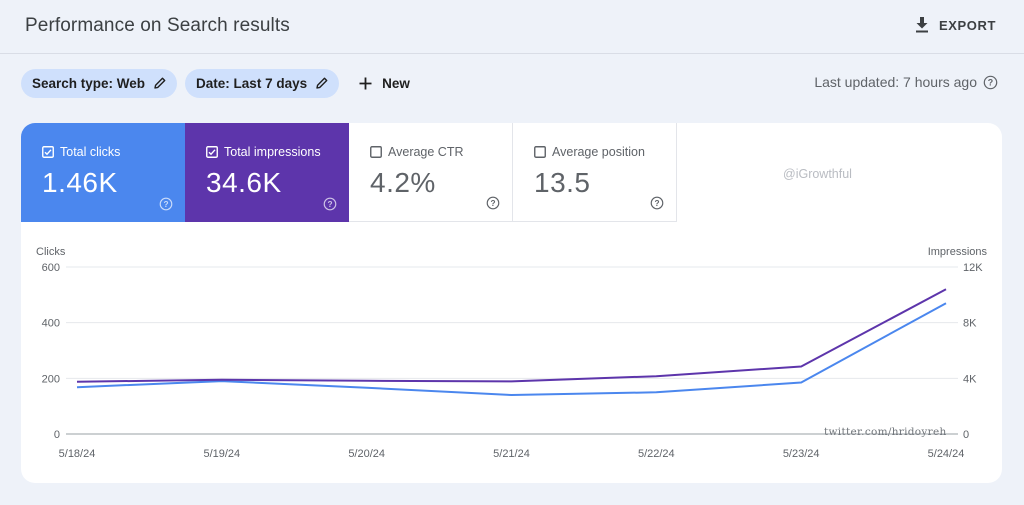  I want to click on date-filter: Date: Last 7 days, so click(262, 83).